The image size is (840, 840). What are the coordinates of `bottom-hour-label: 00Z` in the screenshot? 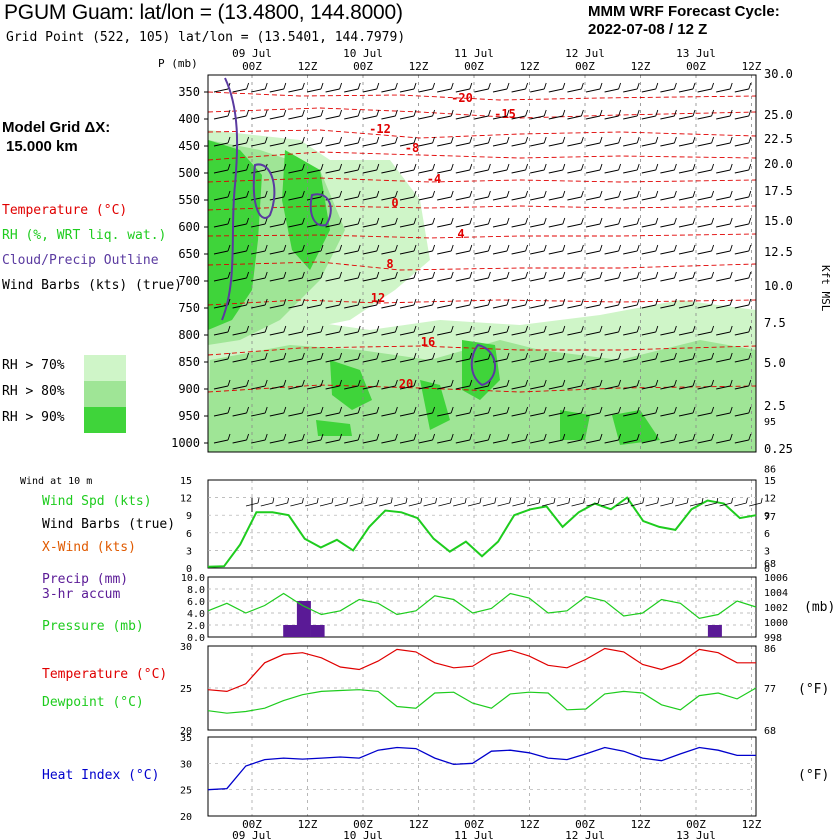 It's located at (252, 824).